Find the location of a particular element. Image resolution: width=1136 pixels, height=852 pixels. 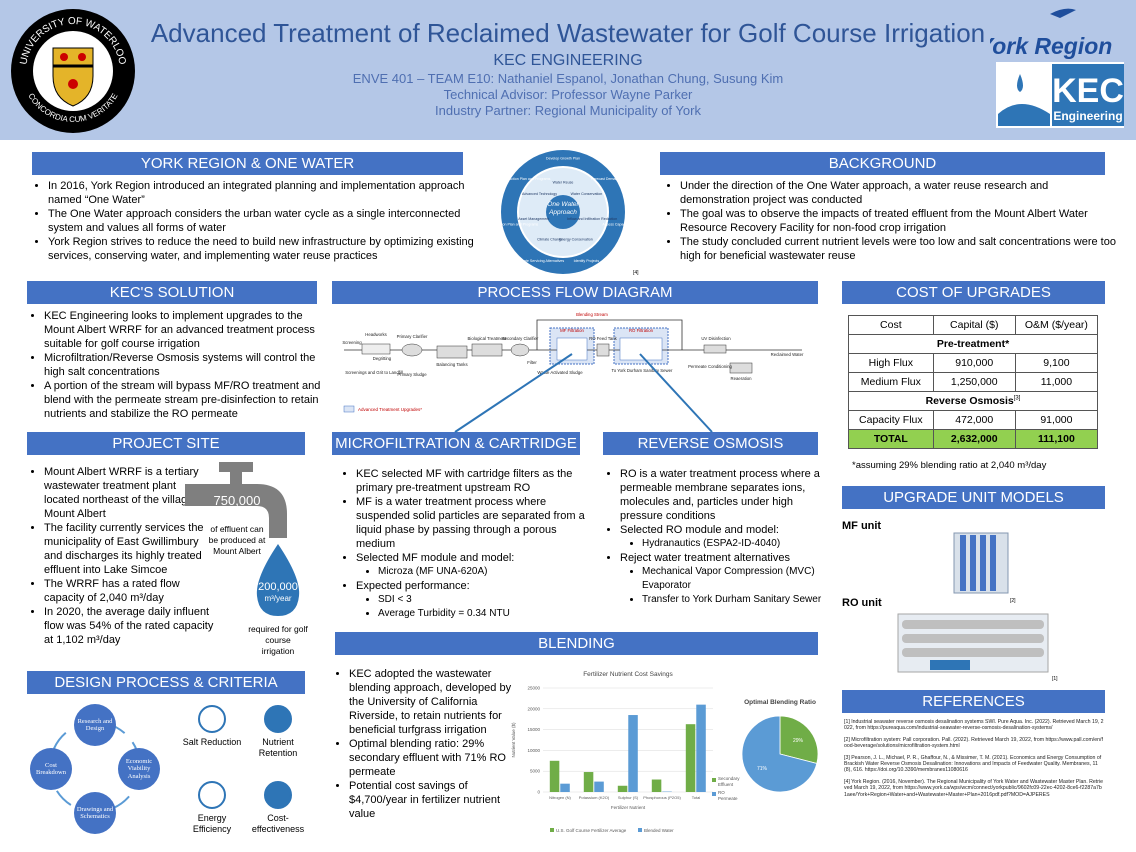

bird is located at coordinates (1063, 13).